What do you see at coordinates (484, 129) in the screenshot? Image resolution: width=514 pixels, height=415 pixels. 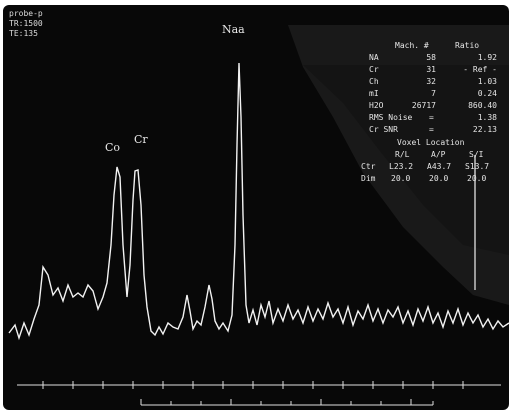 I see `cr-snr-value: 22.13` at bounding box center [484, 129].